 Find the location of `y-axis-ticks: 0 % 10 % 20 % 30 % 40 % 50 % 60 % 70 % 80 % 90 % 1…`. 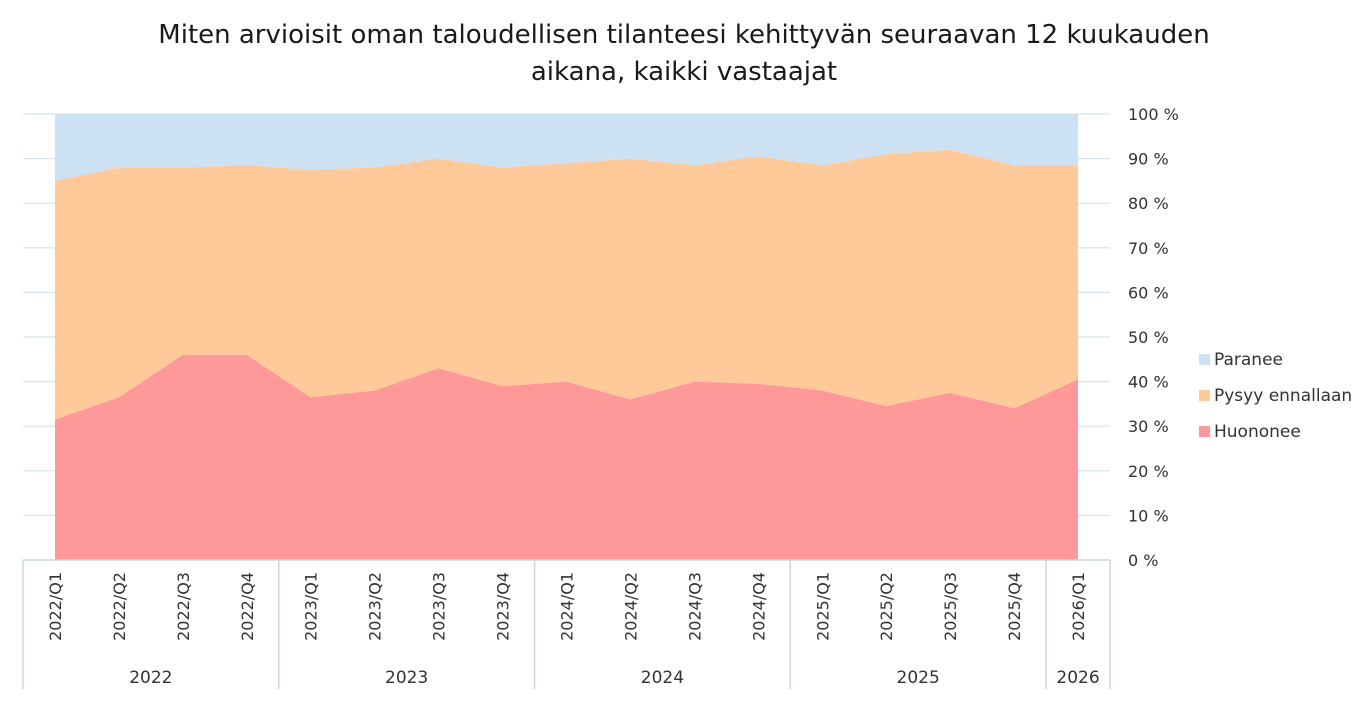

y-axis-ticks: 0 % 10 % 20 % 30 % 40 % 50 % 60 % 70 % 80 % 90 % 1… is located at coordinates (1153, 337).